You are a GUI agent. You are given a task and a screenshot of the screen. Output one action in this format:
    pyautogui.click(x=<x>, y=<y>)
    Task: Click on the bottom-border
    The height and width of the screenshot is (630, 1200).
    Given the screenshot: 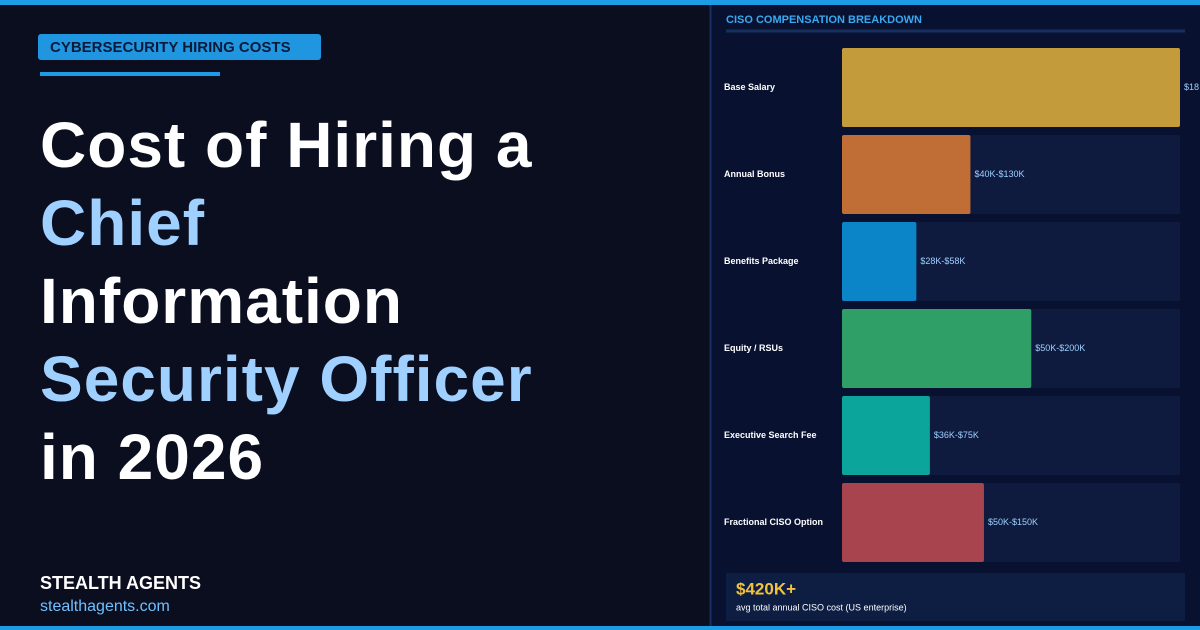 What is the action you would take?
    pyautogui.click(x=600, y=628)
    